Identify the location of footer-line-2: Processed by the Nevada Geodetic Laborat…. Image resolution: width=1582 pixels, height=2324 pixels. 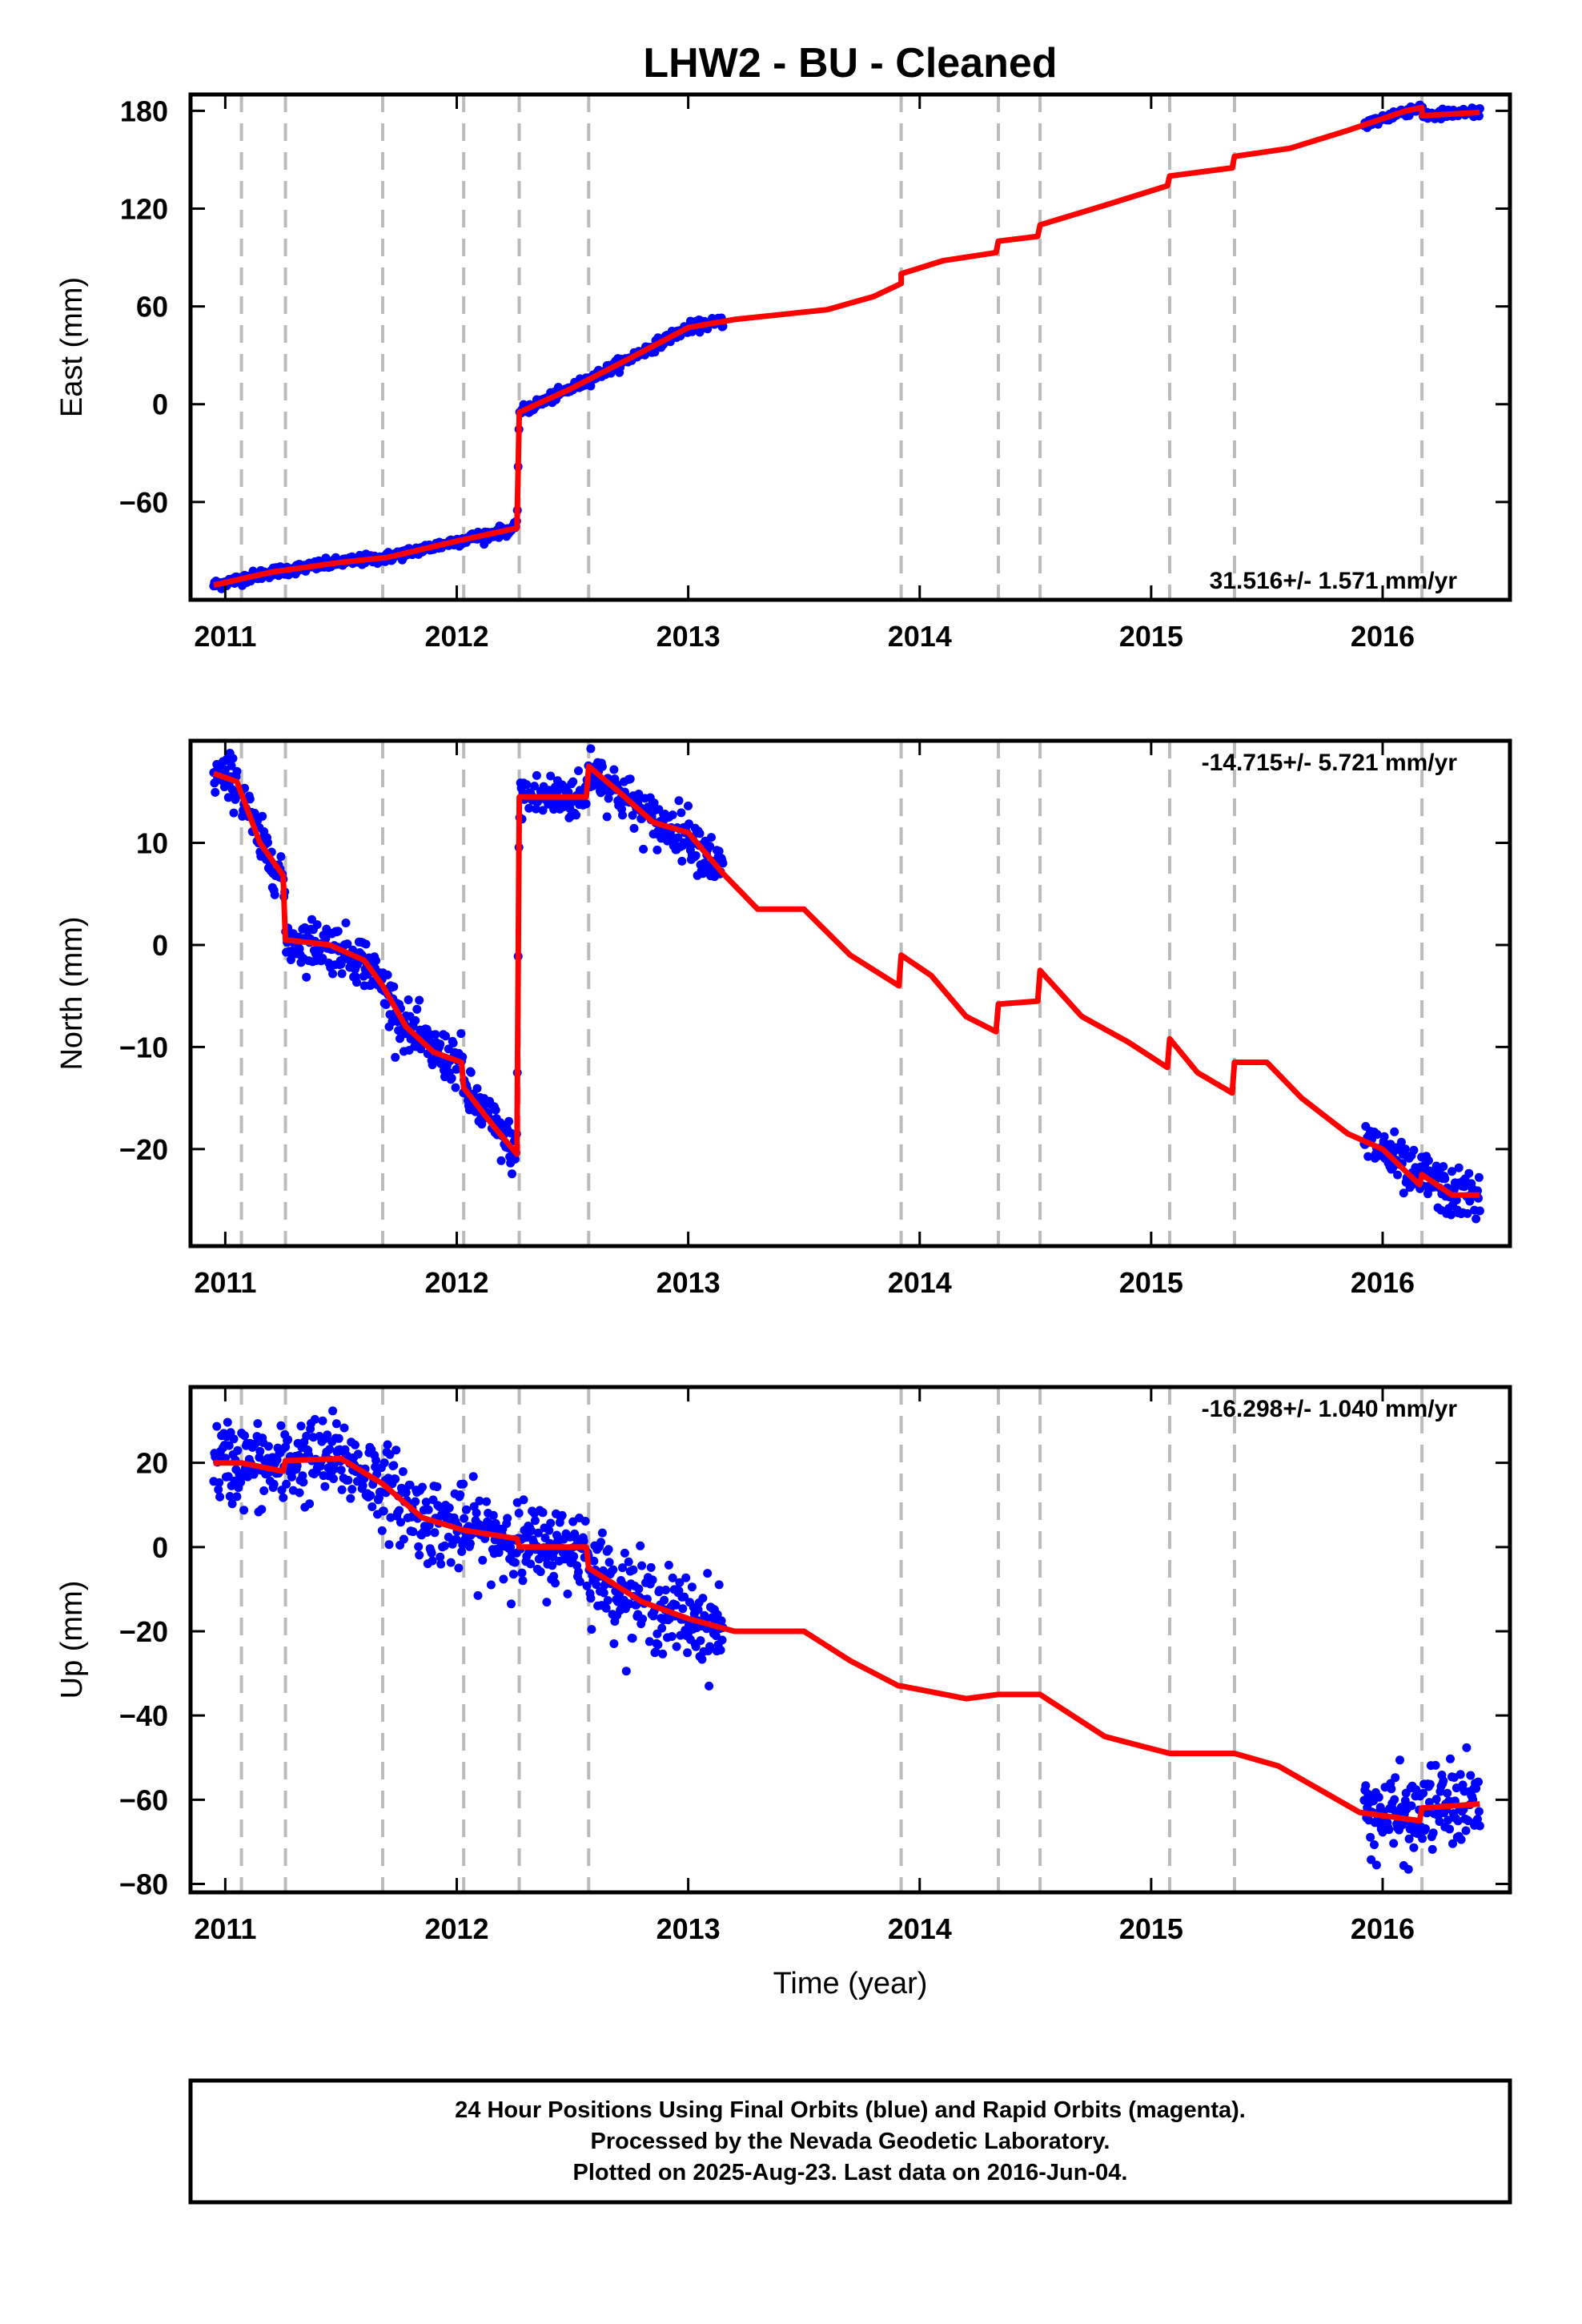
(850, 2141).